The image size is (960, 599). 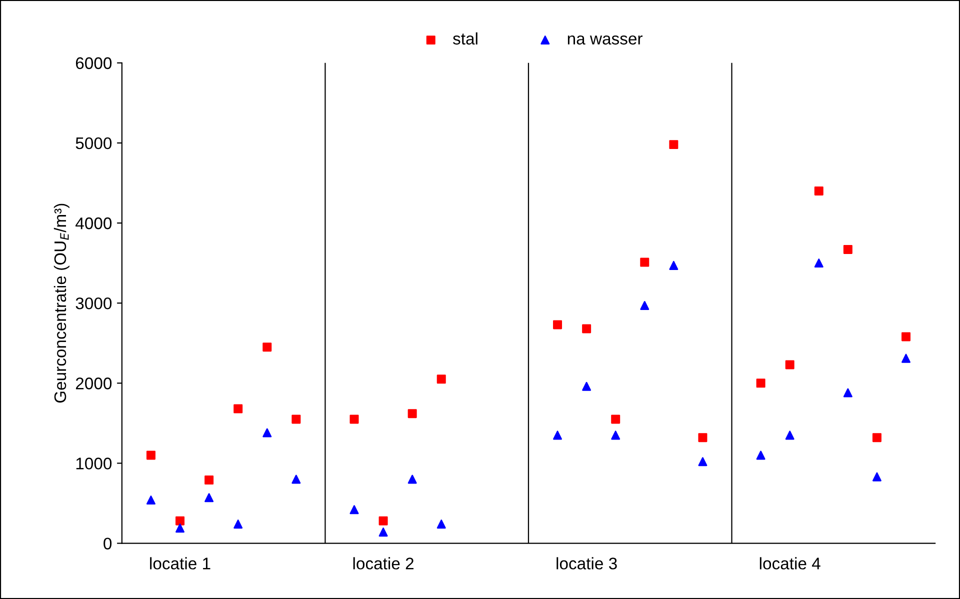 I want to click on y-tick-label: 0, so click(x=108, y=544).